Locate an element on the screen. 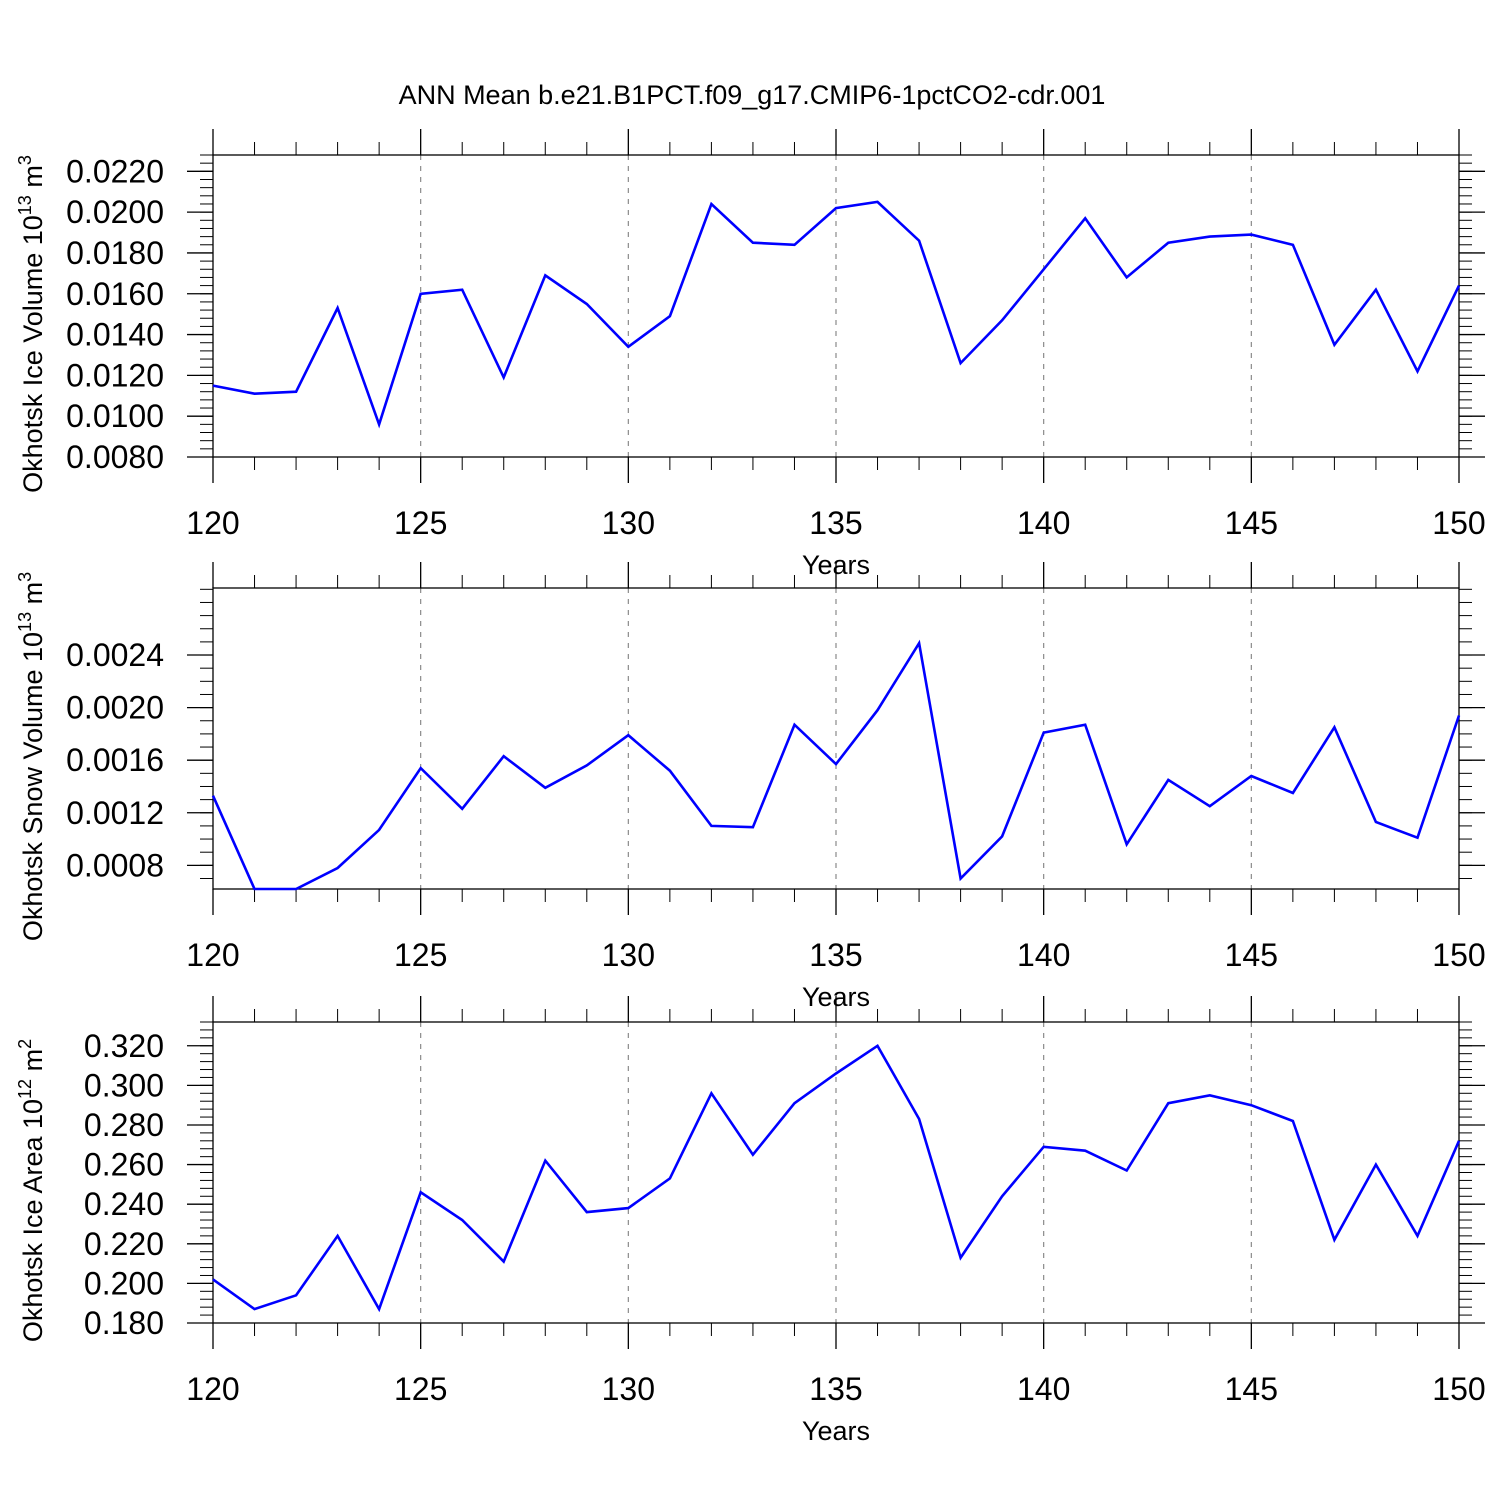  y-axis-label: Okhotsk Ice Area 1012 m2 is located at coordinates (31, 1190).